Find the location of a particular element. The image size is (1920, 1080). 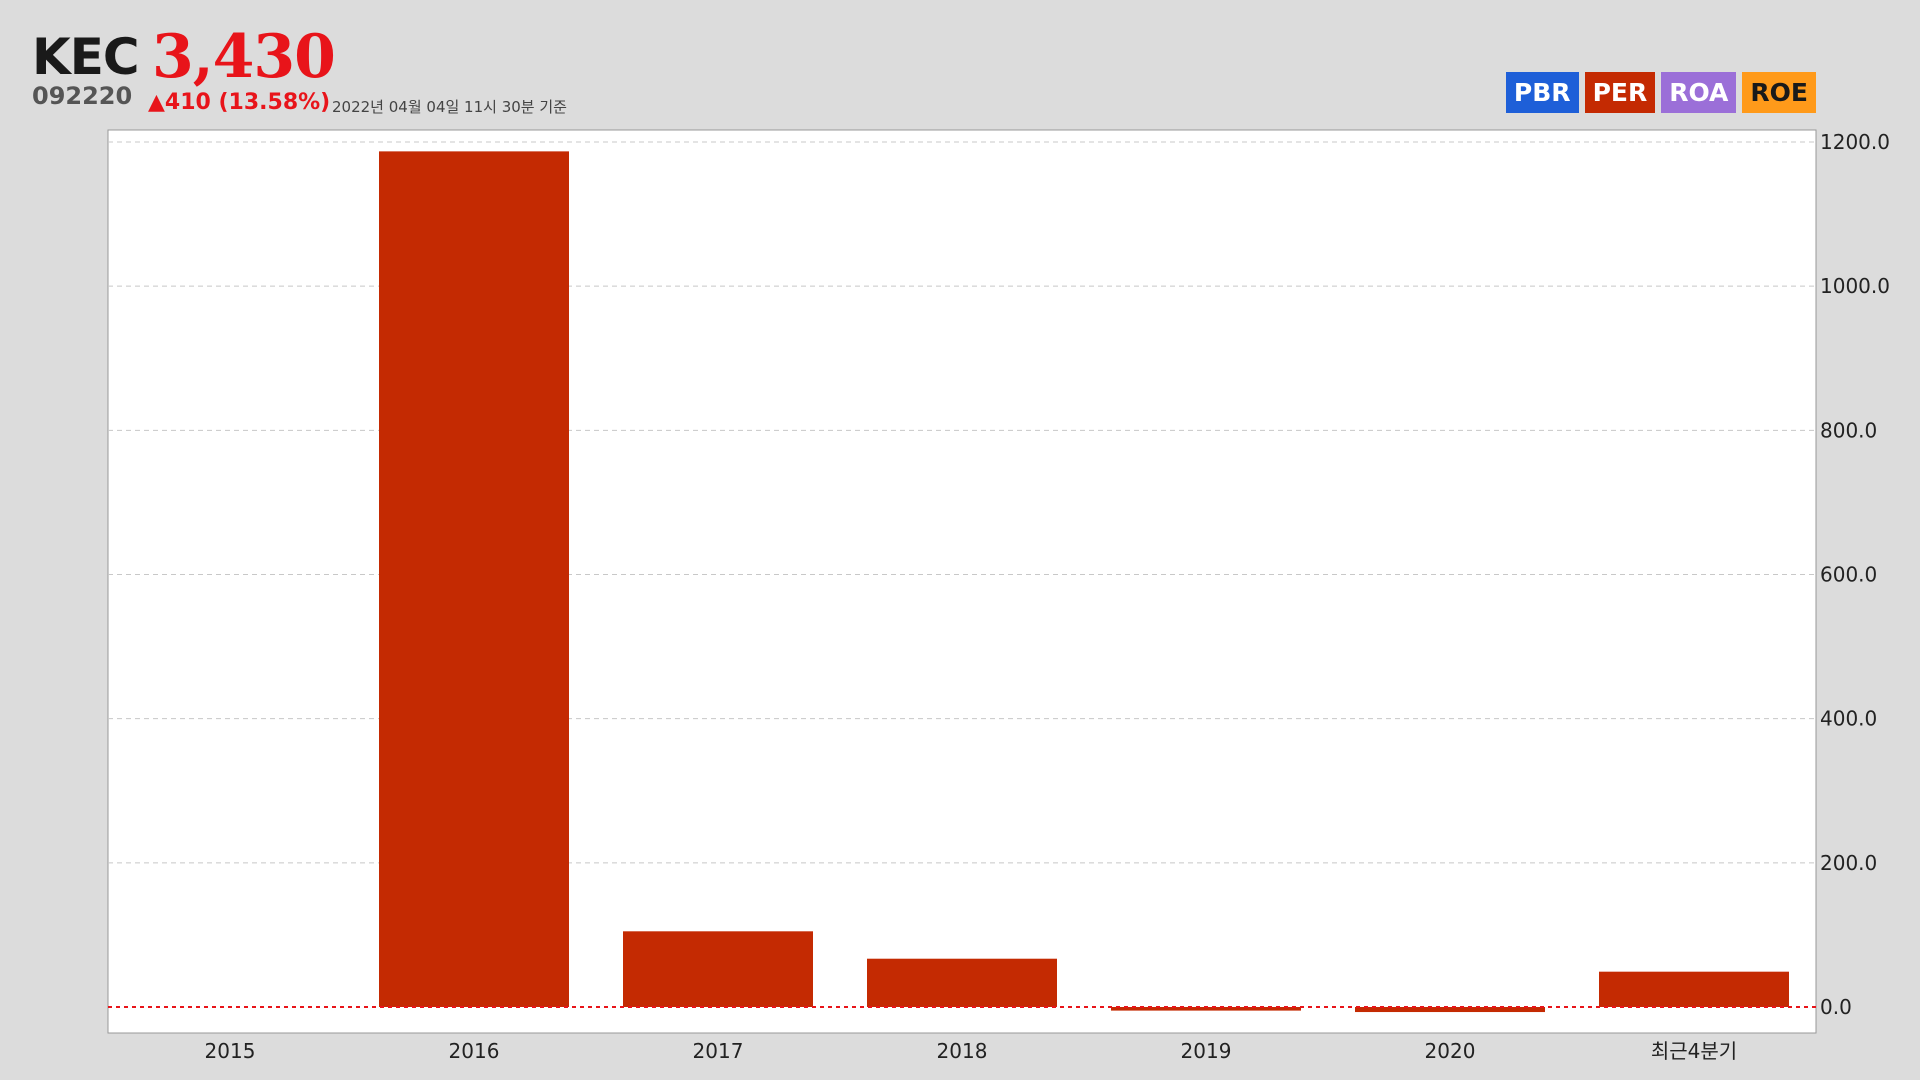

tab-roe: ROE is located at coordinates (1779, 92).